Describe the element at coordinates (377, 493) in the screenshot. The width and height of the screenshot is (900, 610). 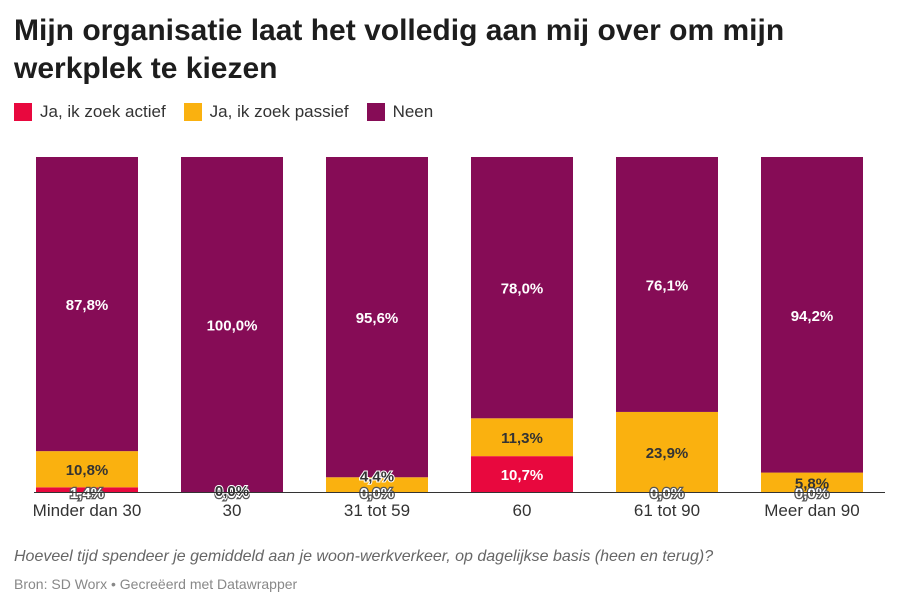
I see `value-label-1-3: 0,0%` at that location.